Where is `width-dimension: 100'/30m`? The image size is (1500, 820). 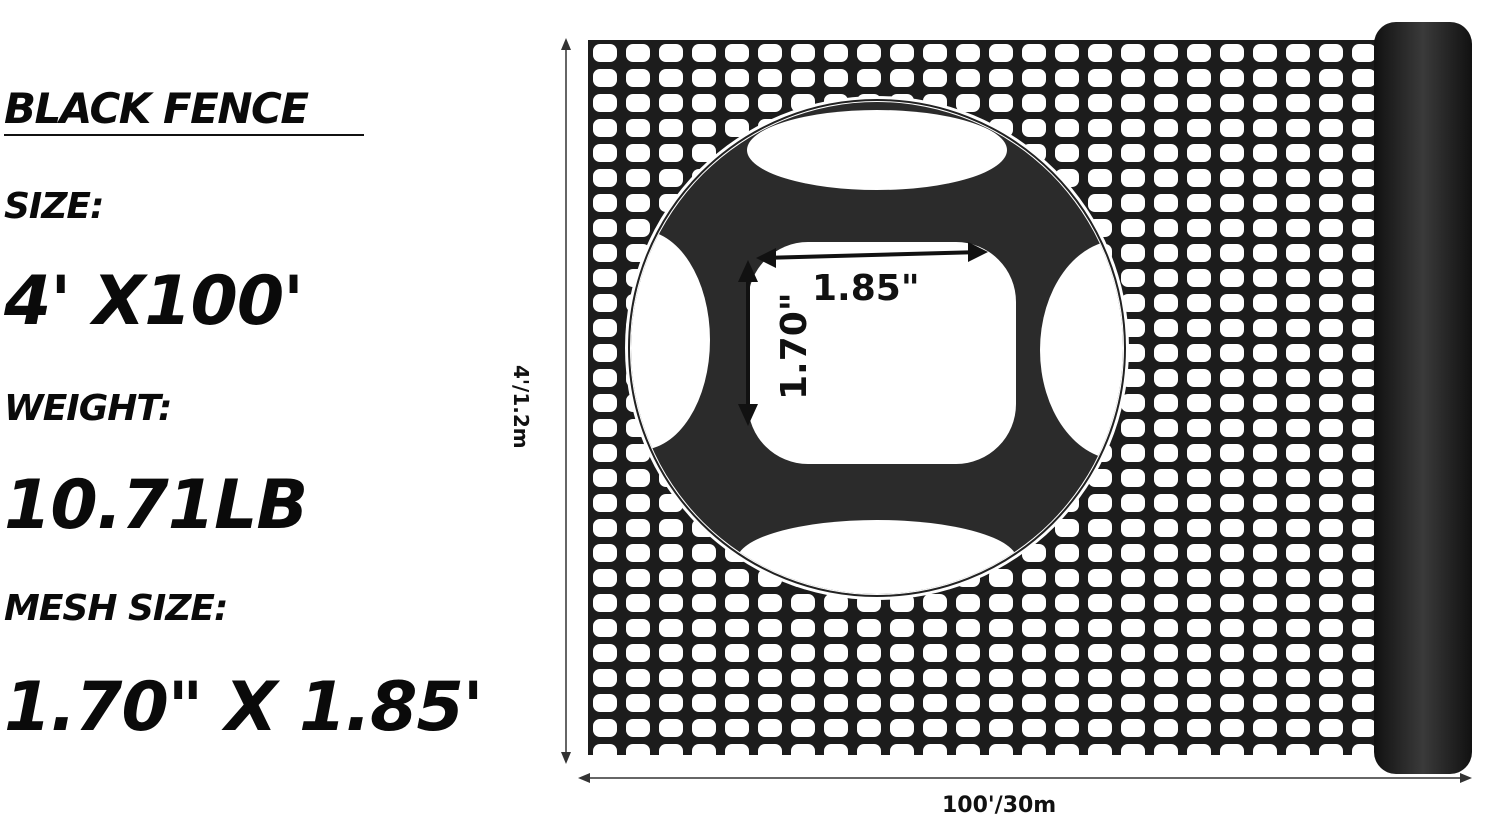
width-dimension: 100'/30m is located at coordinates (1025, 795).